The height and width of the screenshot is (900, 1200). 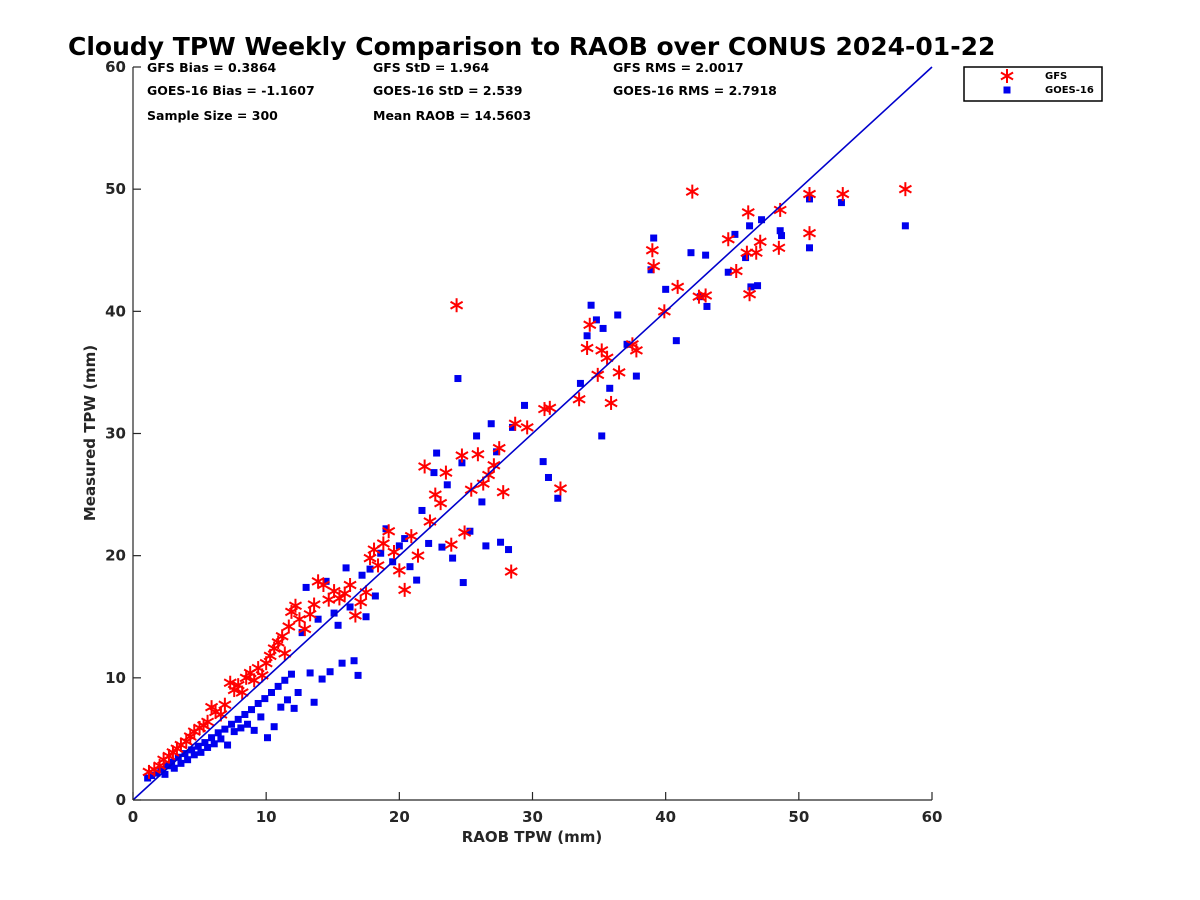 What do you see at coordinates (1007, 76) in the screenshot?
I see `legend-gfs-marker` at bounding box center [1007, 76].